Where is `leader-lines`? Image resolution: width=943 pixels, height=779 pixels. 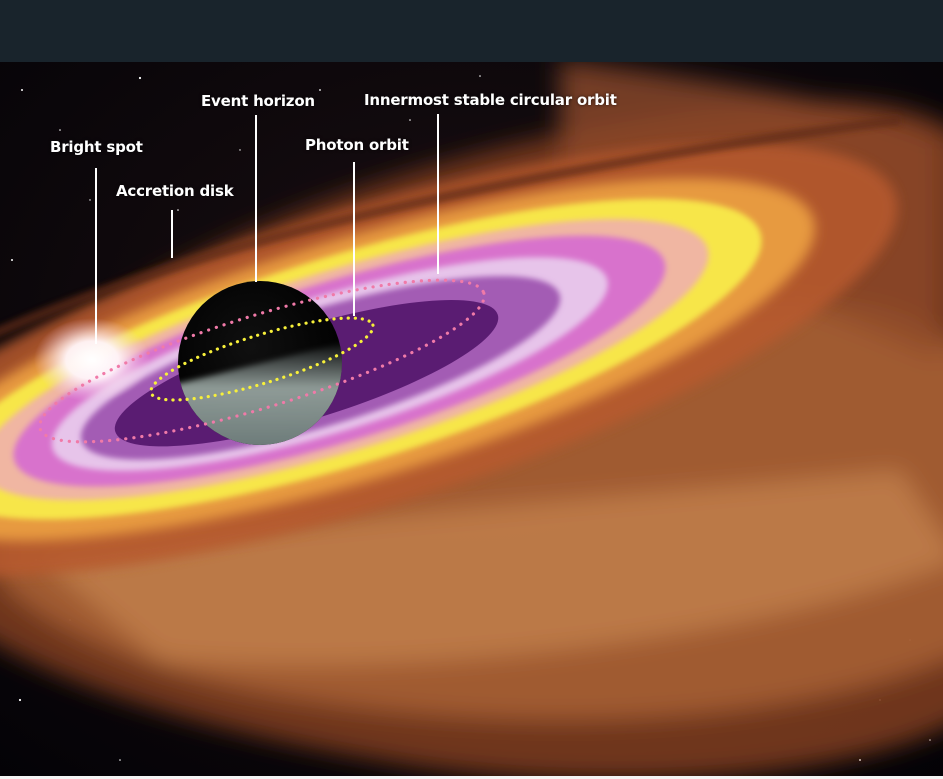 leader-lines is located at coordinates (267, 229).